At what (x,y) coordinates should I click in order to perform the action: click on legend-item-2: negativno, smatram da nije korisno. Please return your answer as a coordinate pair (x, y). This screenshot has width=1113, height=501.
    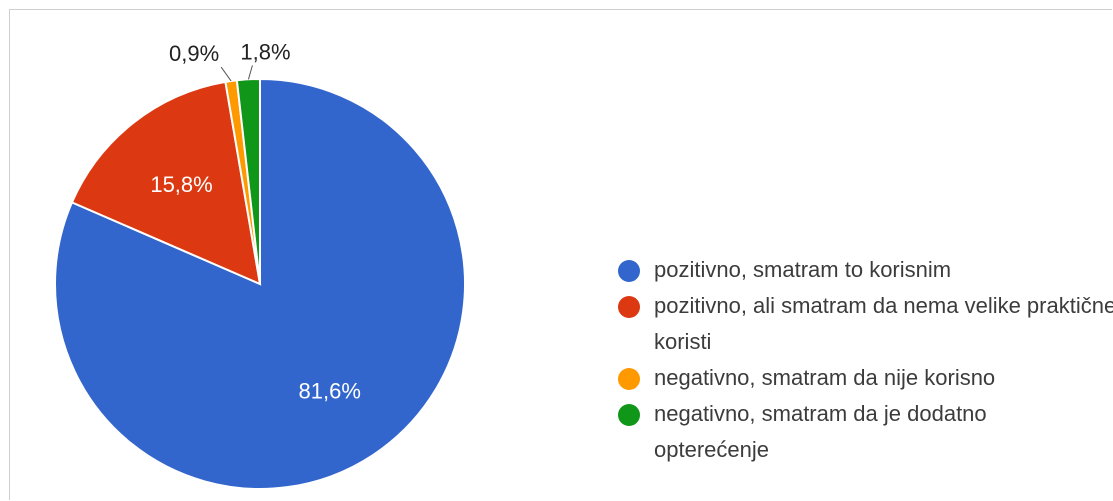
    Looking at the image, I should click on (865, 378).